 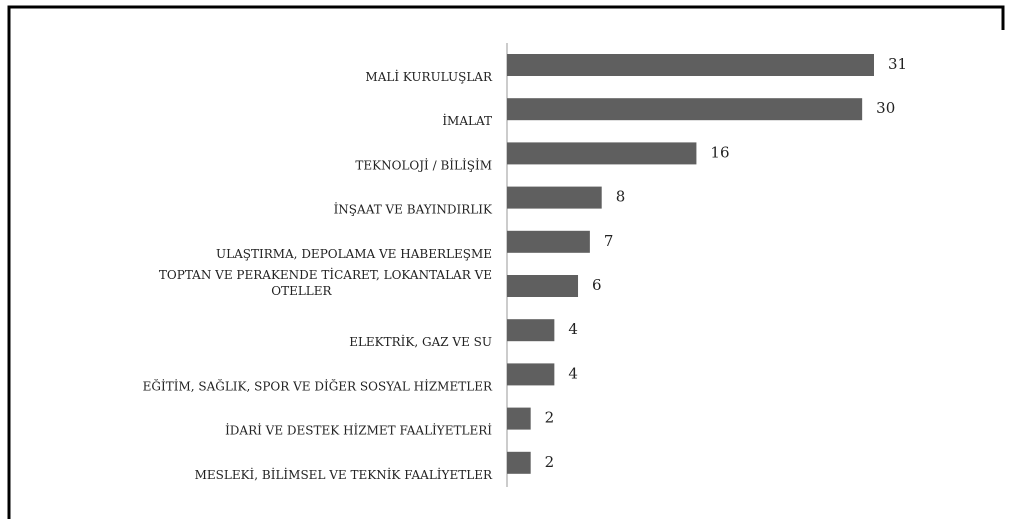 What do you see at coordinates (429, 76) in the screenshot?
I see `category-label: MALİ KURULUŞLAR` at bounding box center [429, 76].